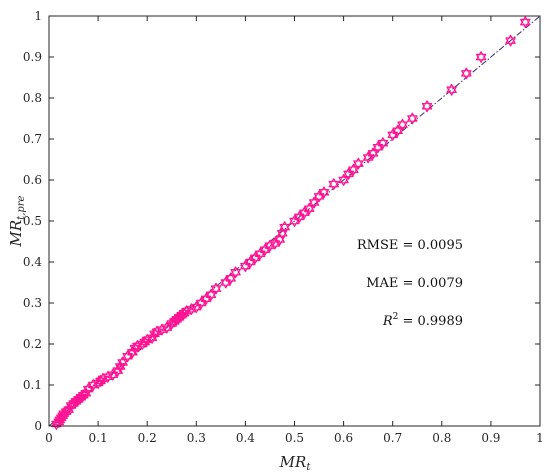  I want to click on y-tick-label: 0.6, so click(32, 180).